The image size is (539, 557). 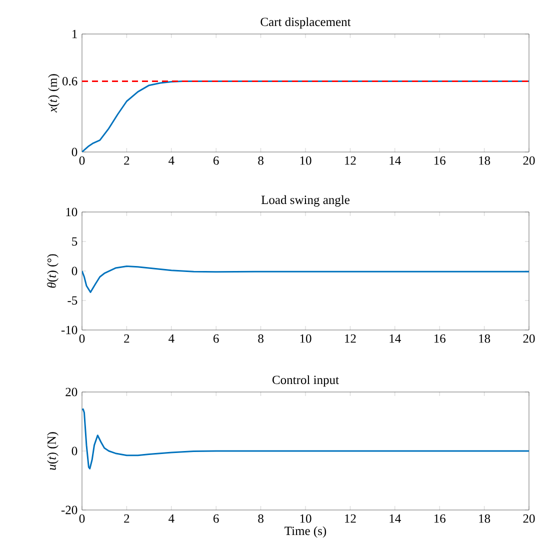 I want to click on x-axis-title: Time (s), so click(x=305, y=532).